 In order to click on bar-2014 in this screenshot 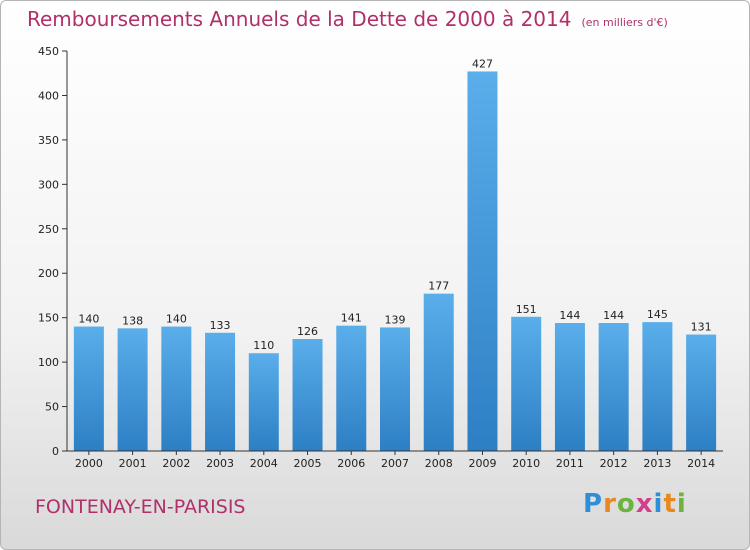, I will do `click(701, 392)`.